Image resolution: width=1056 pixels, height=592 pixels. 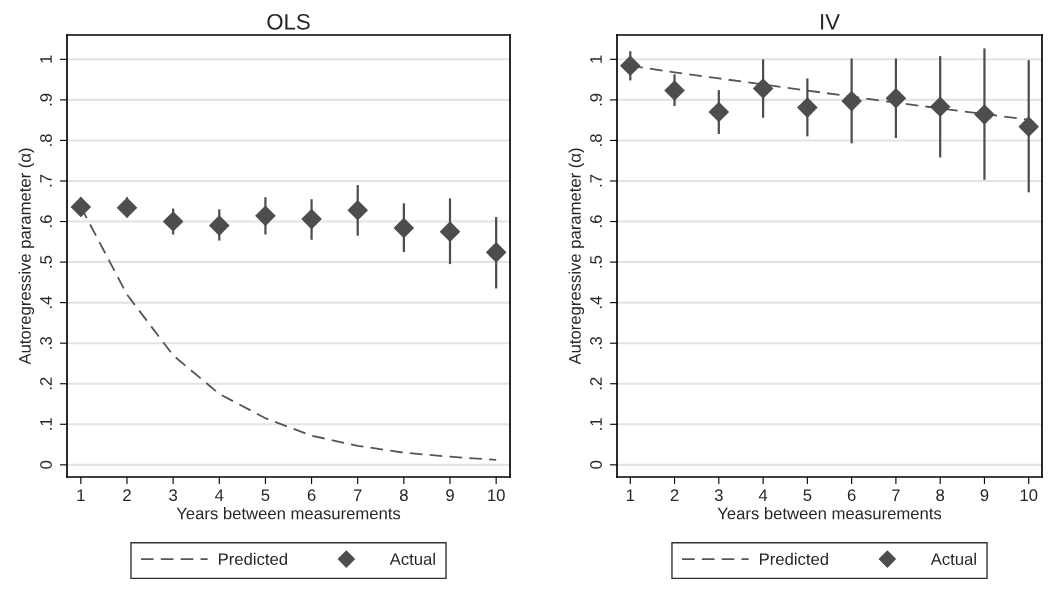 I want to click on chart-title: IV, so click(x=830, y=22).